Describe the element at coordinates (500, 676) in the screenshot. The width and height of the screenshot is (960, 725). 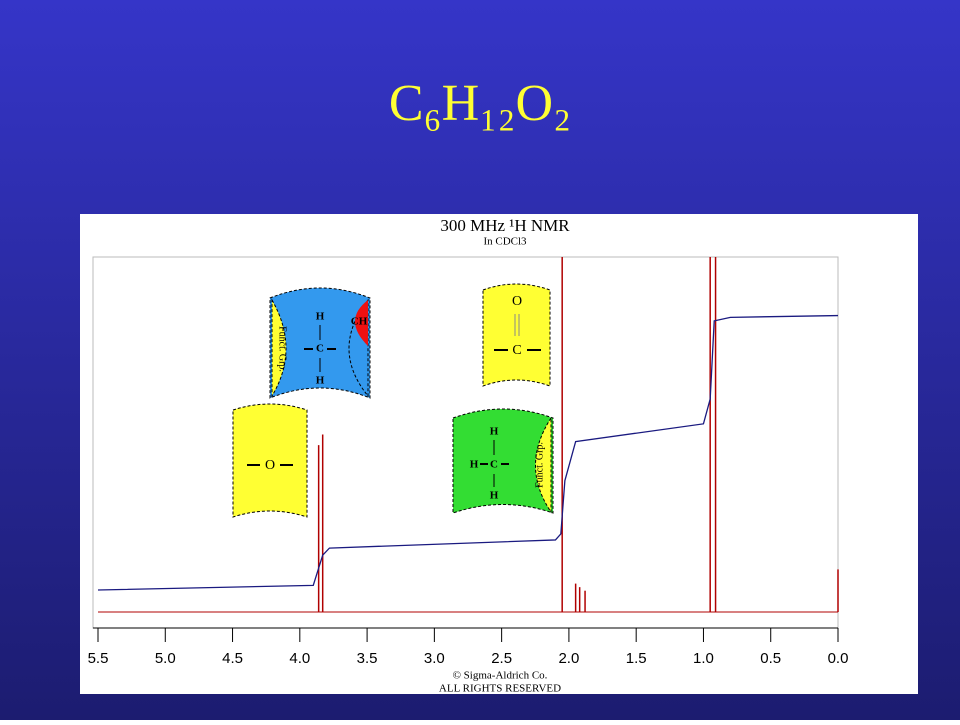
I see `credit: © Sigma-Aldrich Co.` at that location.